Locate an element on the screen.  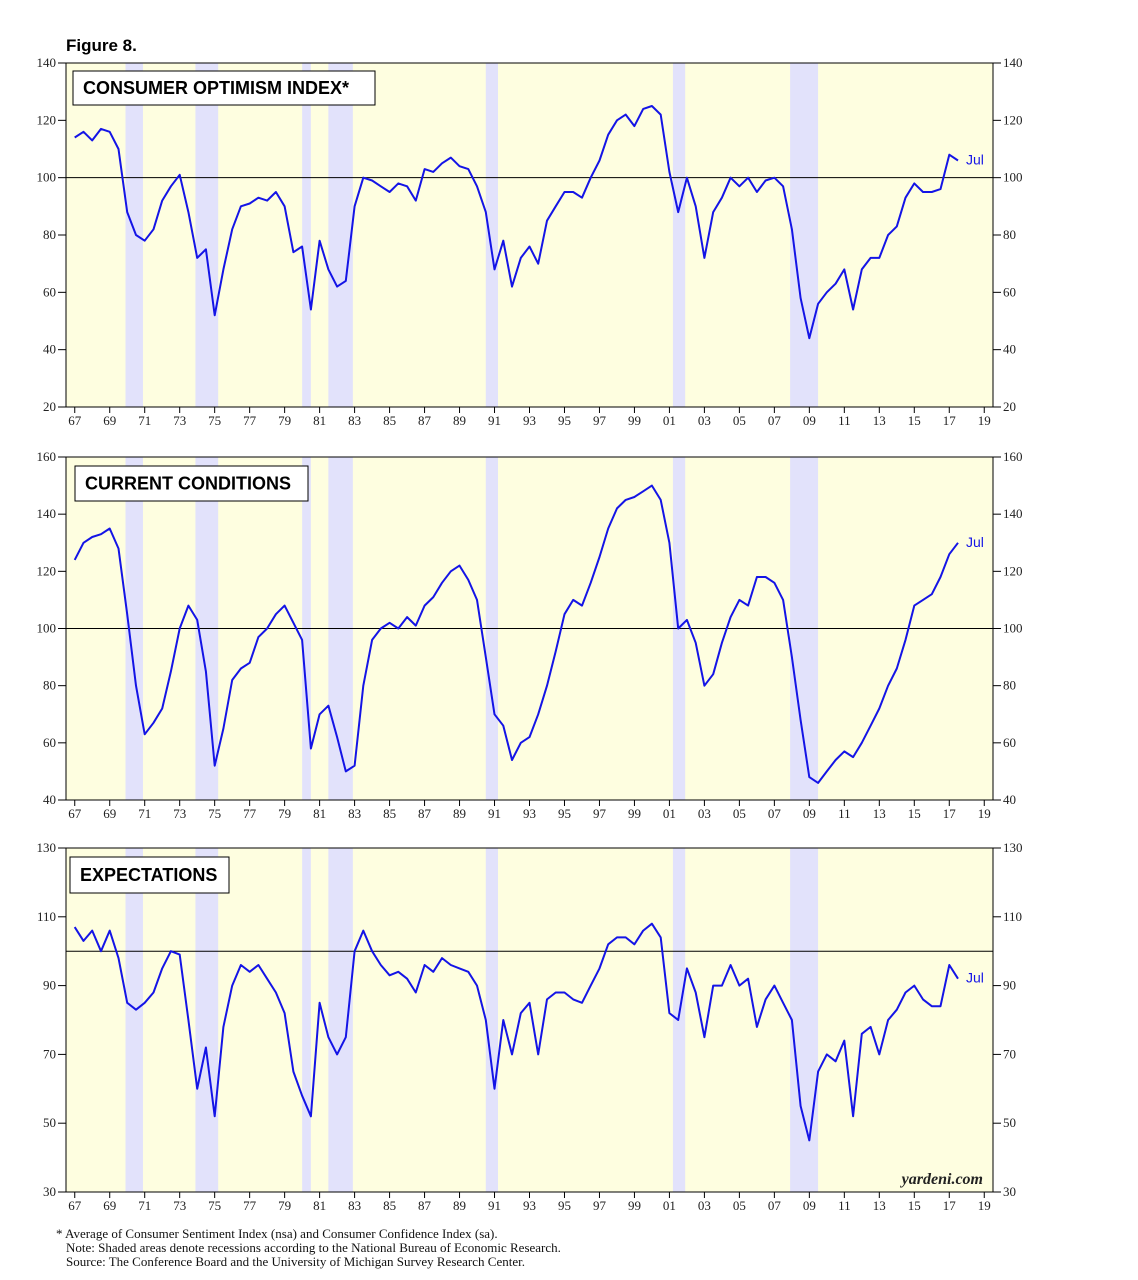
title-box is located at coordinates (224, 88).